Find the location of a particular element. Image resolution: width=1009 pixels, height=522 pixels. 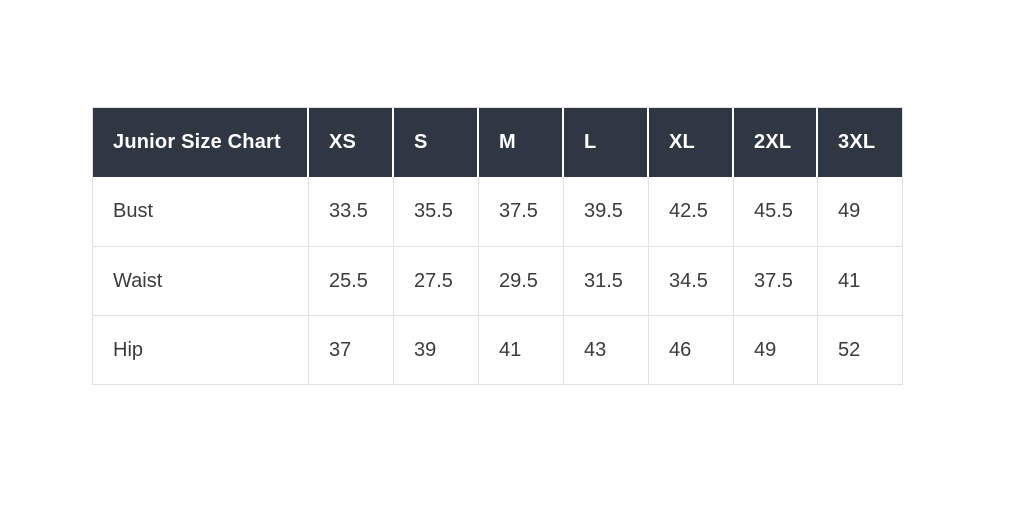

measurement-cell: 31.5 is located at coordinates (606, 280).